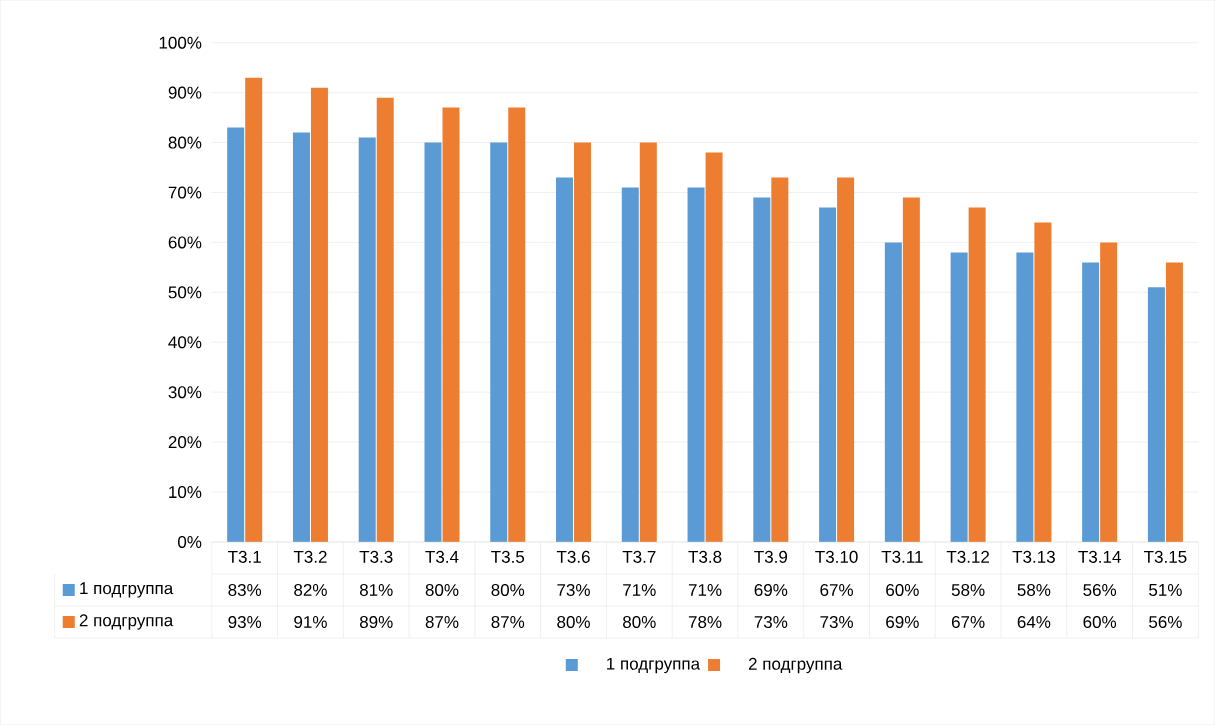 This screenshot has height=725, width=1215. I want to click on y-tick-label: 40%, so click(185, 342).